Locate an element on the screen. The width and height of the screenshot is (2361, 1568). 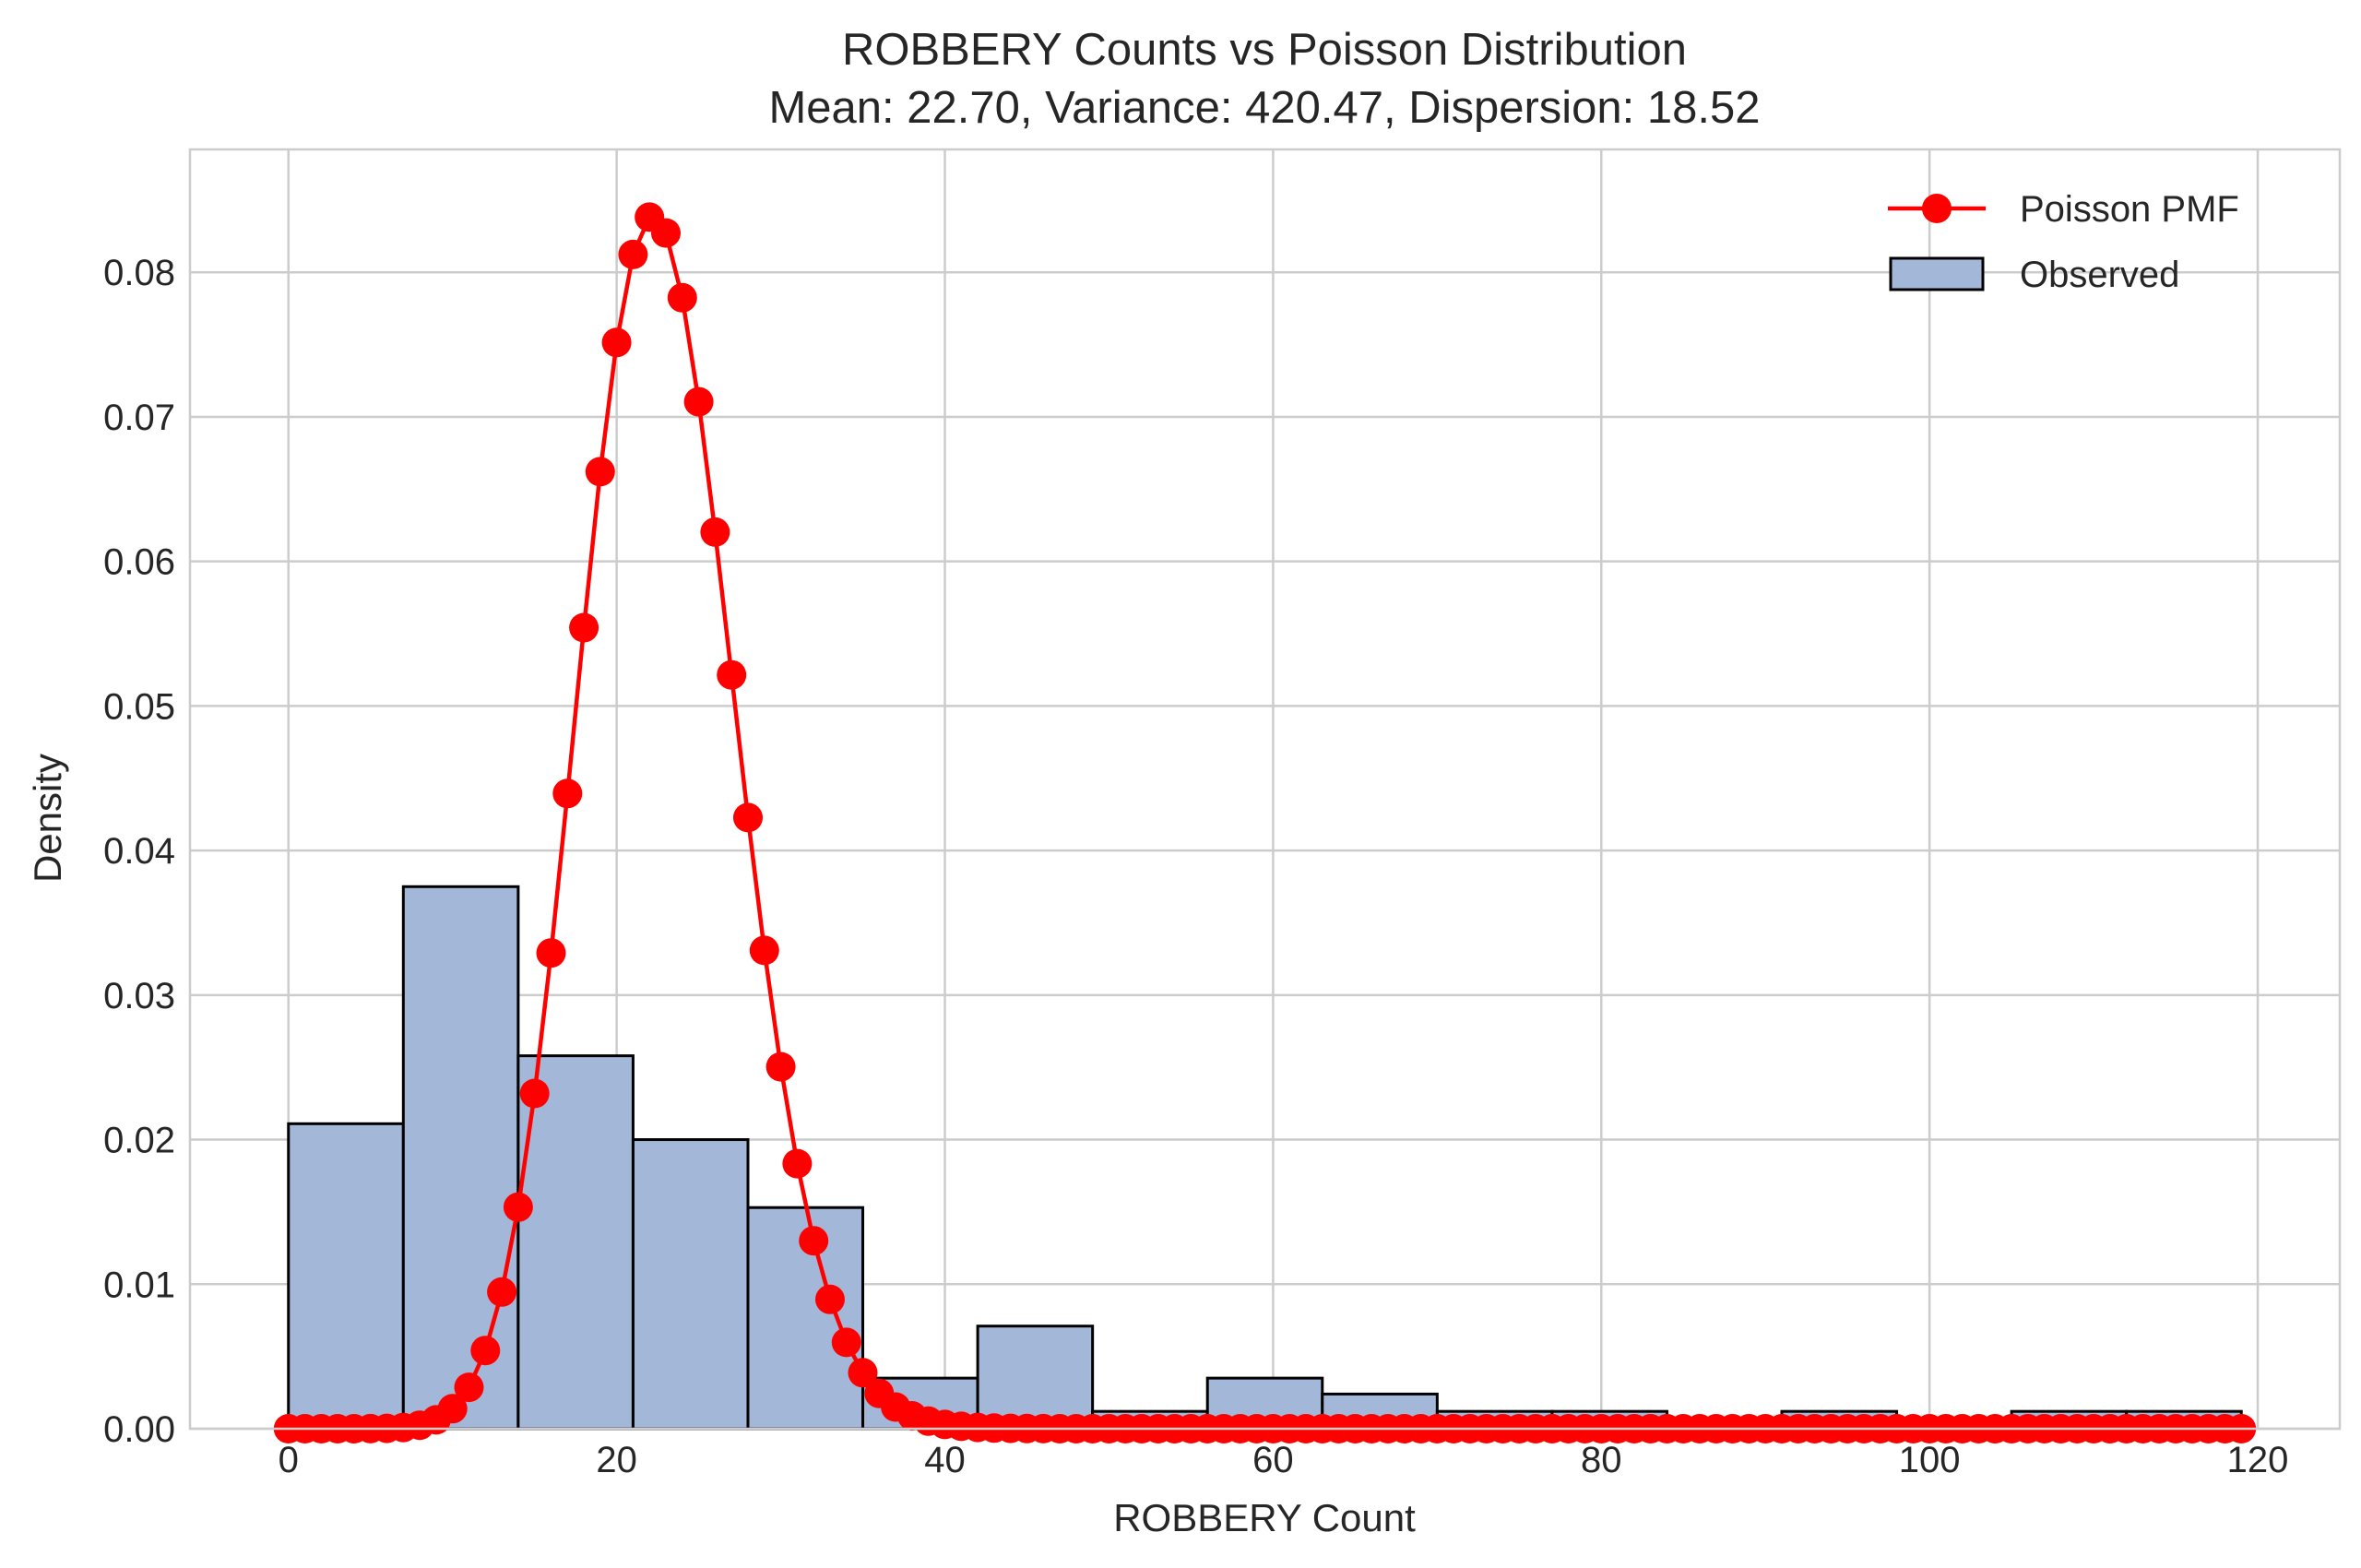
y-tick-label: 0.03 is located at coordinates (139, 996).